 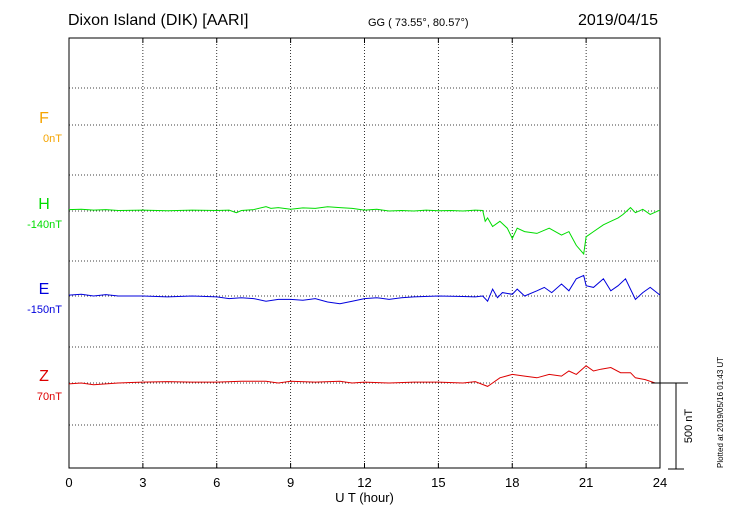 What do you see at coordinates (44, 376) in the screenshot?
I see `series-name-z: Z` at bounding box center [44, 376].